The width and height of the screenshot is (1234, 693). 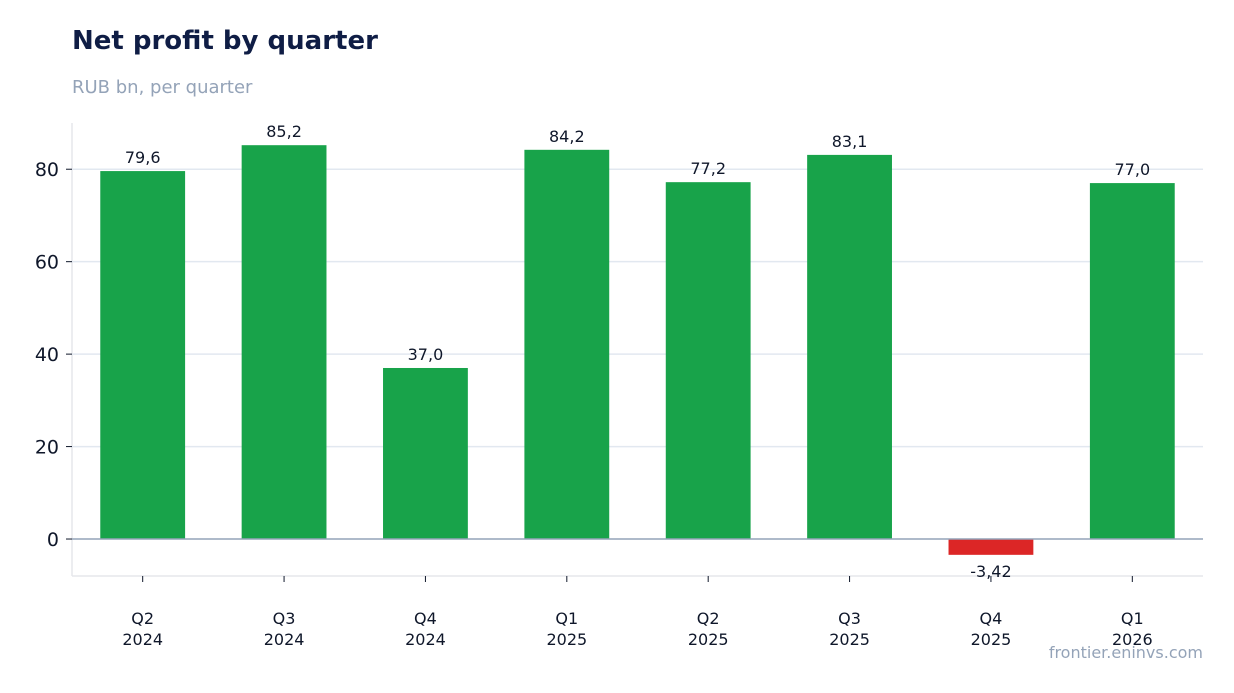 I want to click on y-tick-label: 80, so click(x=47, y=170).